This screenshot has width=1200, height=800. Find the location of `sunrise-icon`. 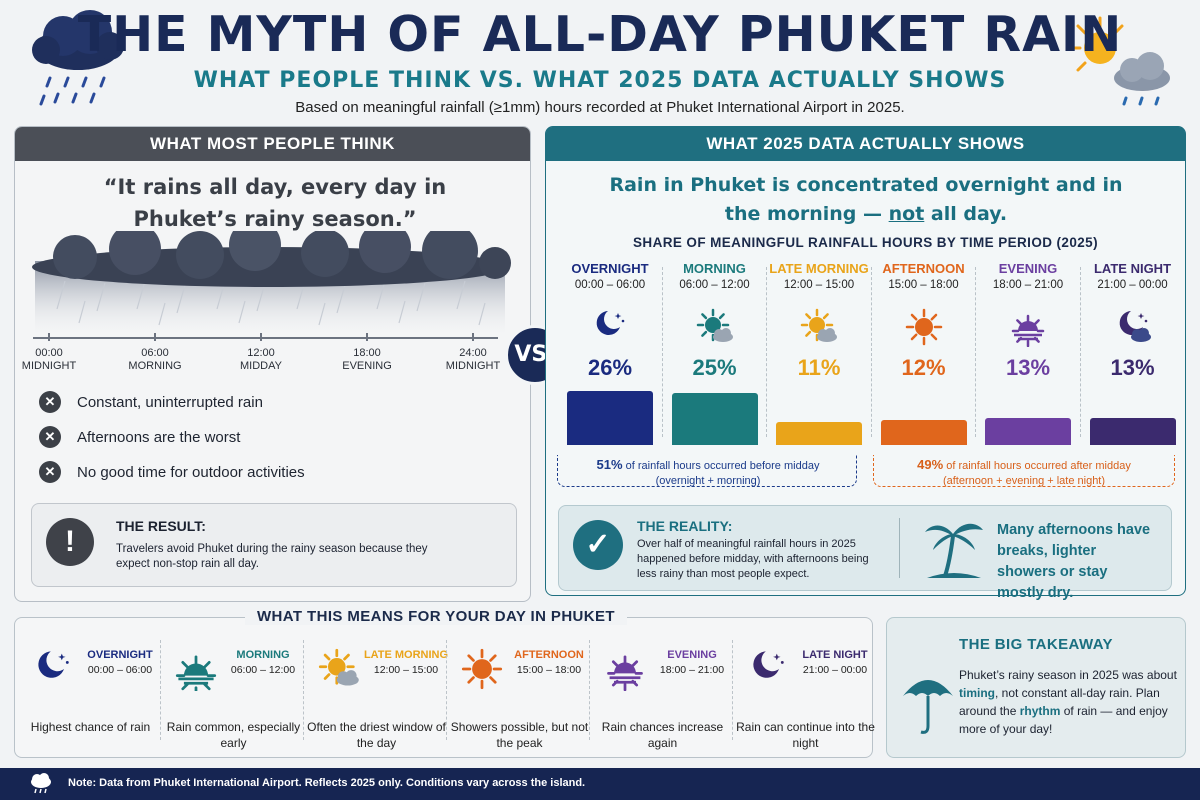

sunrise-icon is located at coordinates (196, 673).